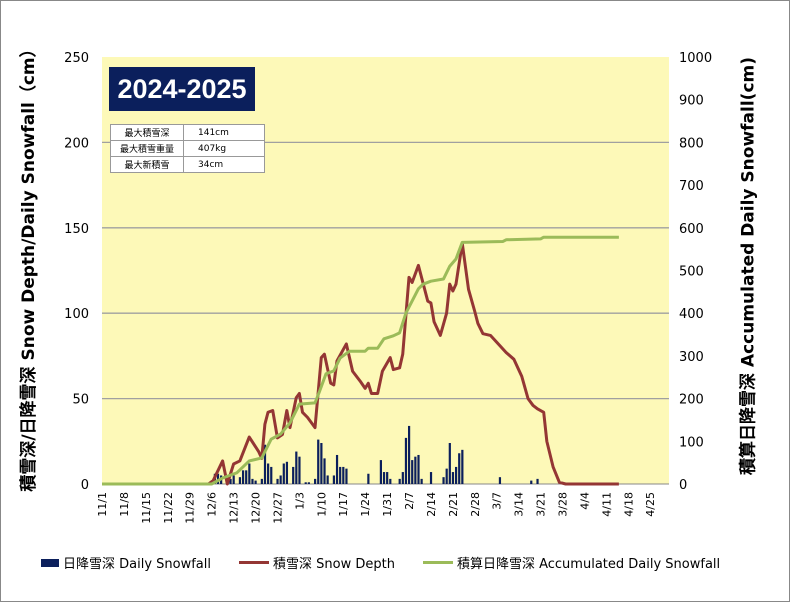 Image resolution: width=790 pixels, height=602 pixels. What do you see at coordinates (85, 485) in the screenshot?
I see `left-tick-label: 0` at bounding box center [85, 485].